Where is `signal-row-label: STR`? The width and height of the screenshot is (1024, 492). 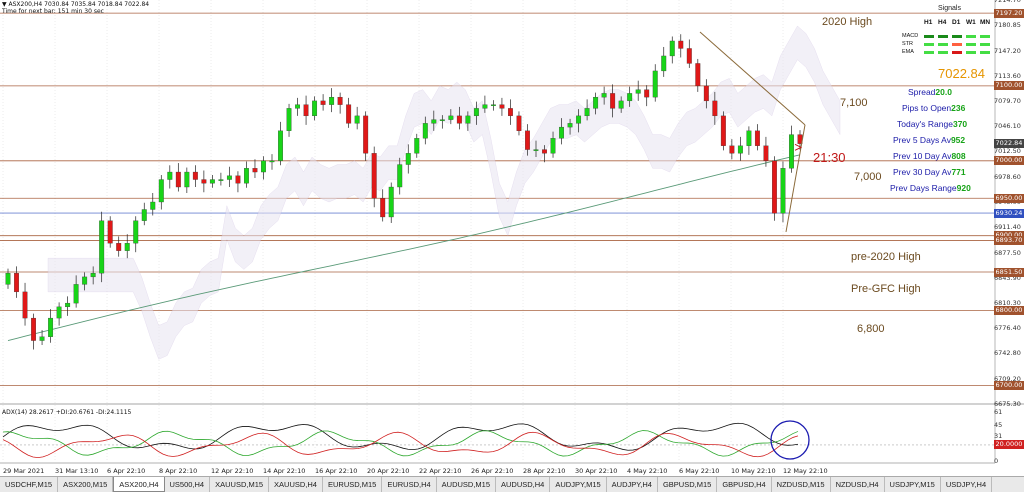 signal-row-label: STR is located at coordinates (907, 44).